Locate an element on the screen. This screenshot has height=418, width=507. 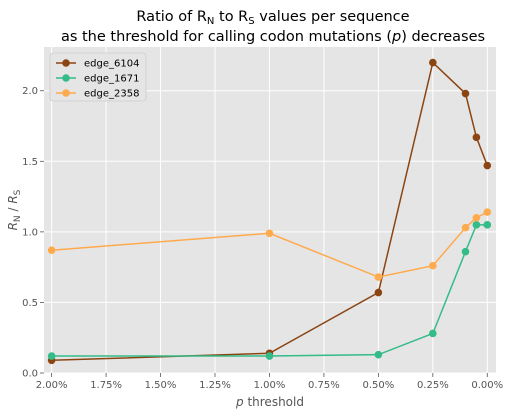
y-axis-ticks: 0.0 0.5 1.0 1.5 2.0 is located at coordinates (33, 233).